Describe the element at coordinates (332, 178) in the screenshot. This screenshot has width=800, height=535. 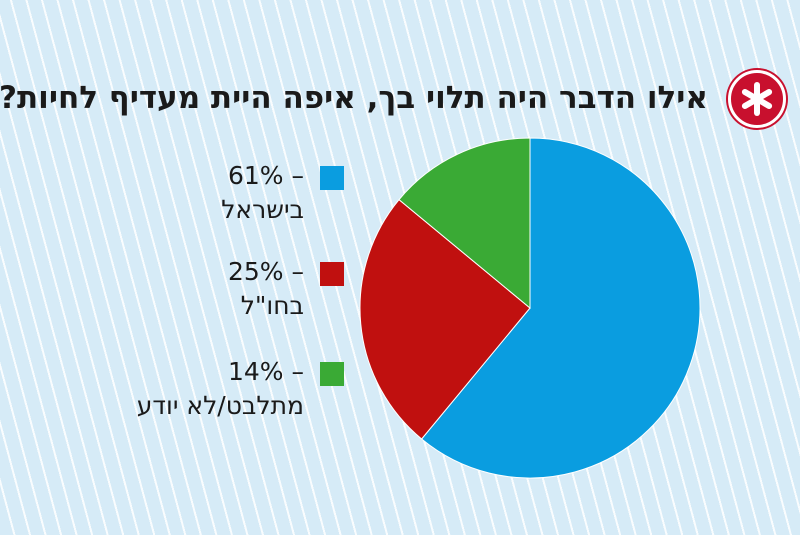
I see `legend-swatch-israel` at that location.